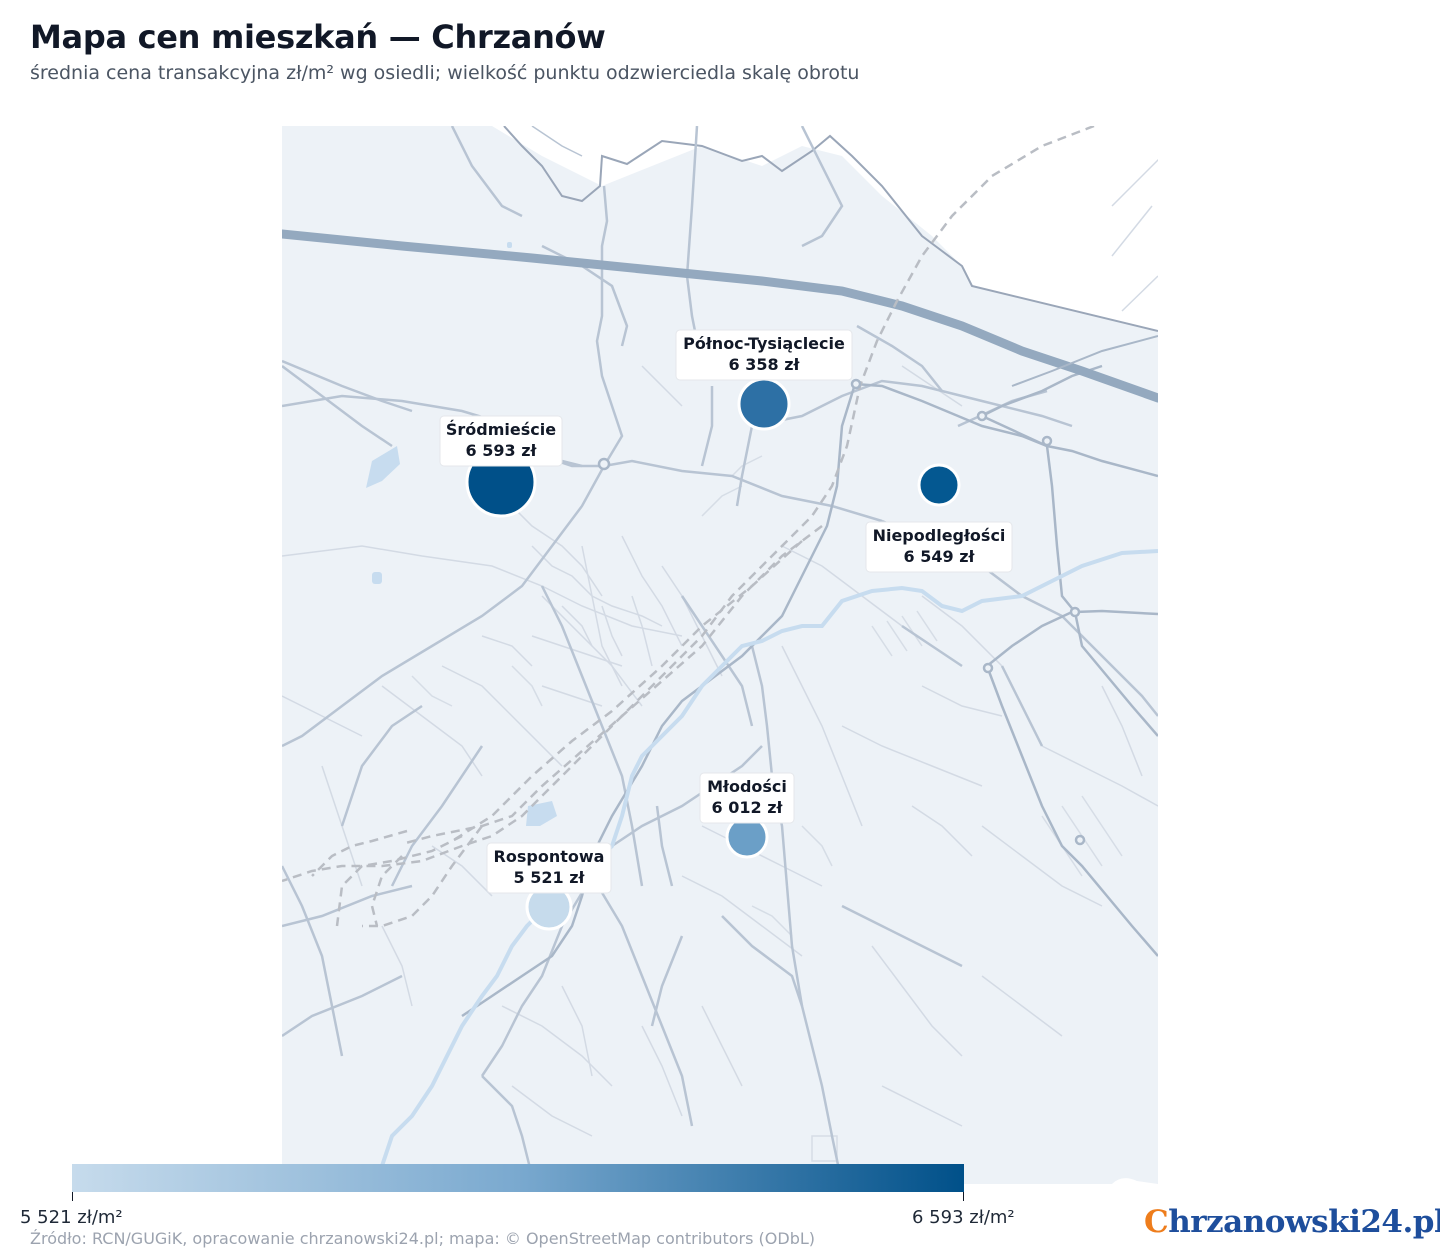  What do you see at coordinates (963, 1196) in the screenshot?
I see `colorbar-max-tick` at bounding box center [963, 1196].